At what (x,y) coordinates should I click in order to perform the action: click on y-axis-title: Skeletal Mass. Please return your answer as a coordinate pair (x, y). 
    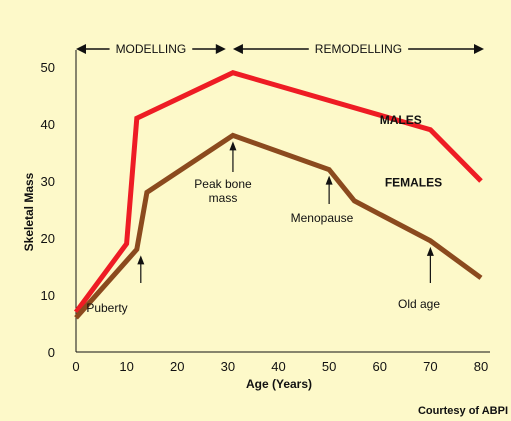
    Looking at the image, I should click on (29, 211).